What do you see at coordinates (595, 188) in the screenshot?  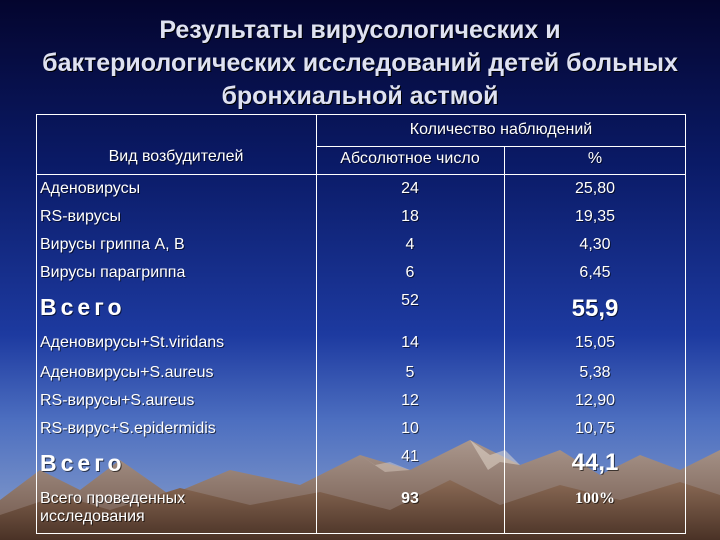 I see `row-percent: 25,80` at bounding box center [595, 188].